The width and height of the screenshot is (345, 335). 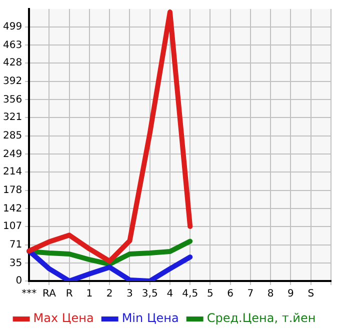 I want to click on y-tick-label: 285, so click(x=12, y=136).